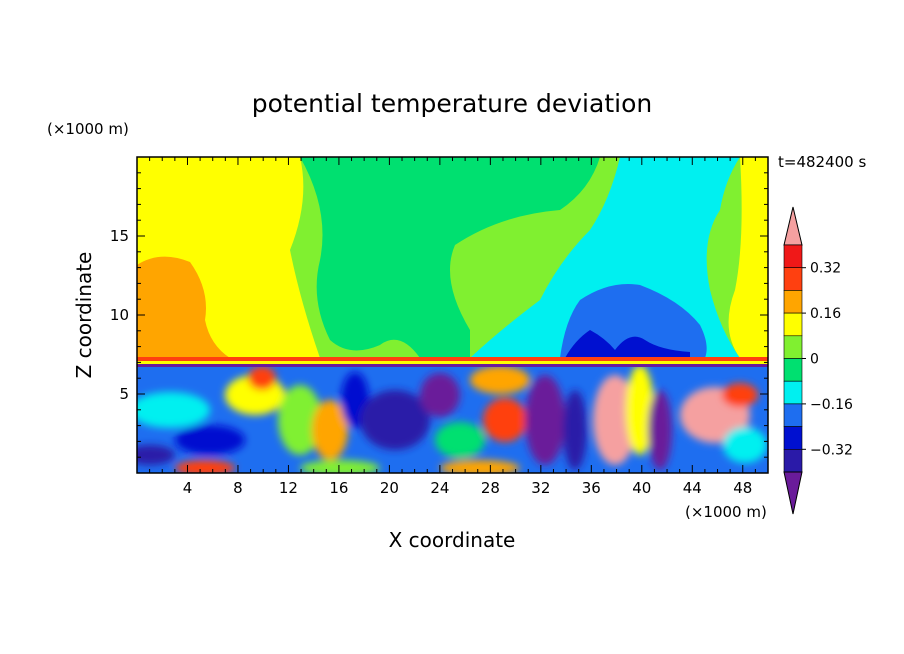 The height and width of the screenshot is (654, 904). I want to click on x-tick-label: 28, so click(490, 488).